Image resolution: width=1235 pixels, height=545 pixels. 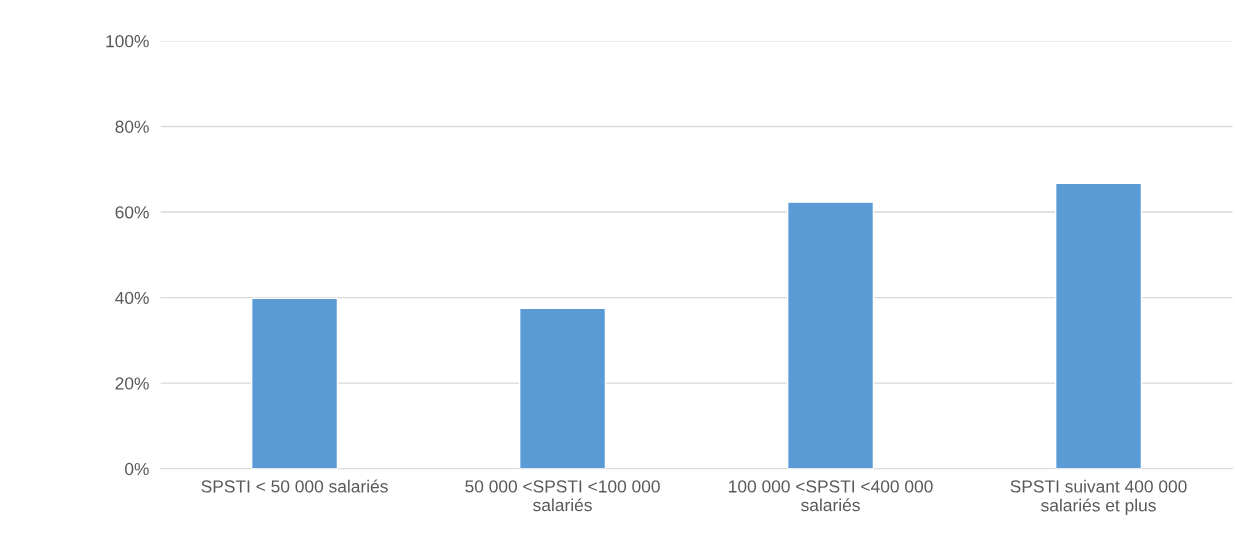 What do you see at coordinates (132, 383) in the screenshot?
I see `y-tick-label: 20%` at bounding box center [132, 383].